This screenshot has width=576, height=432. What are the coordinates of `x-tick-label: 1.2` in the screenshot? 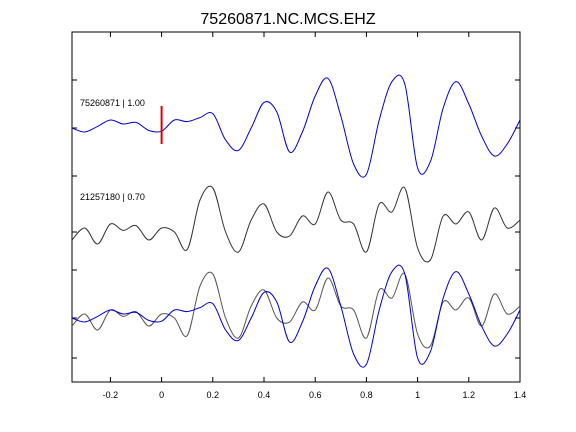 It's located at (469, 395).